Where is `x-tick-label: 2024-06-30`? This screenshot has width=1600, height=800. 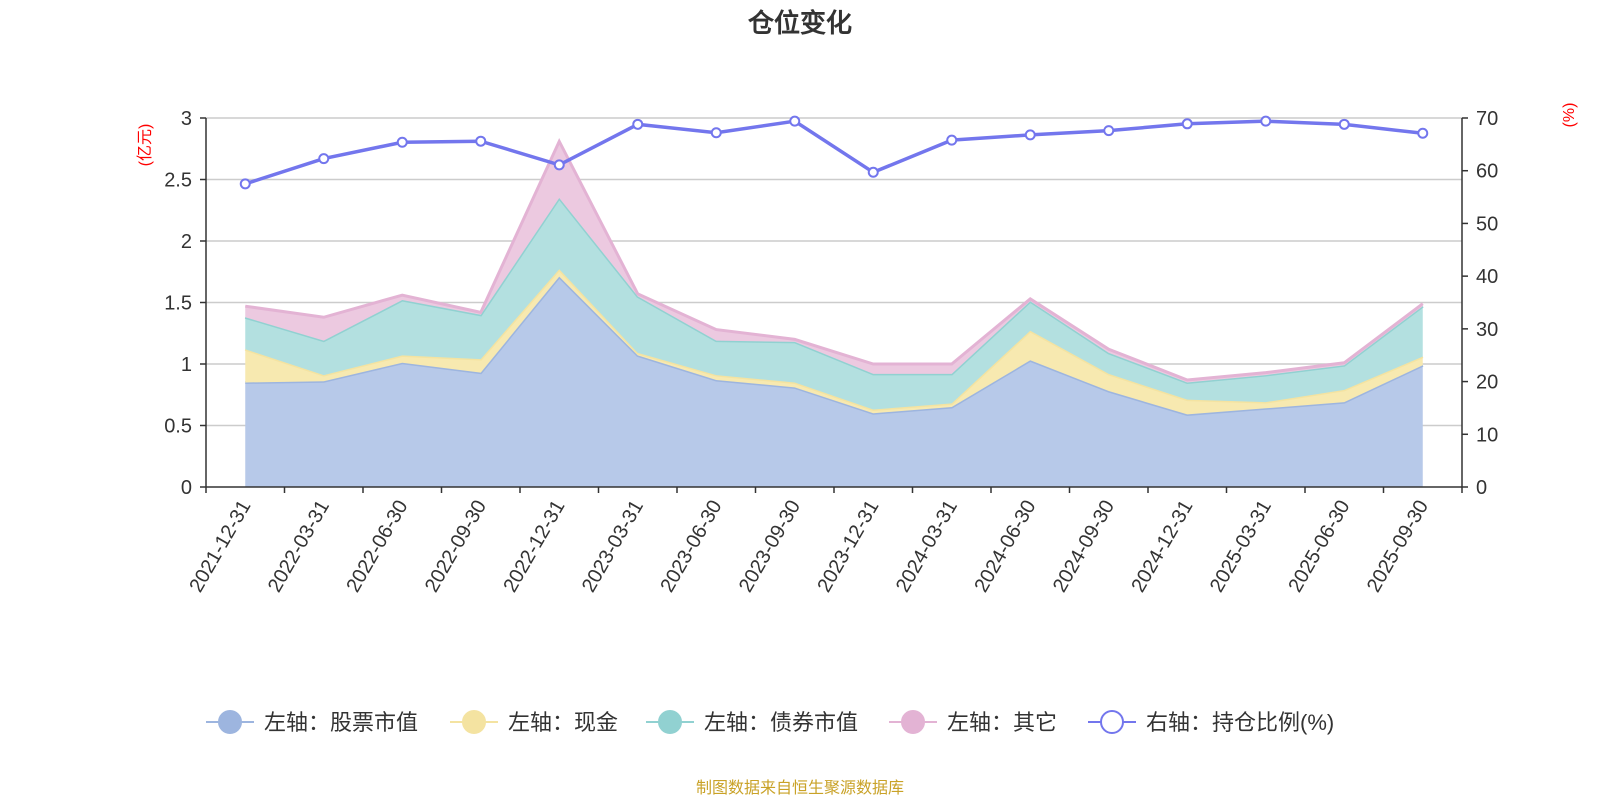
x-tick-label: 2024-06-30 is located at coordinates (1005, 547).